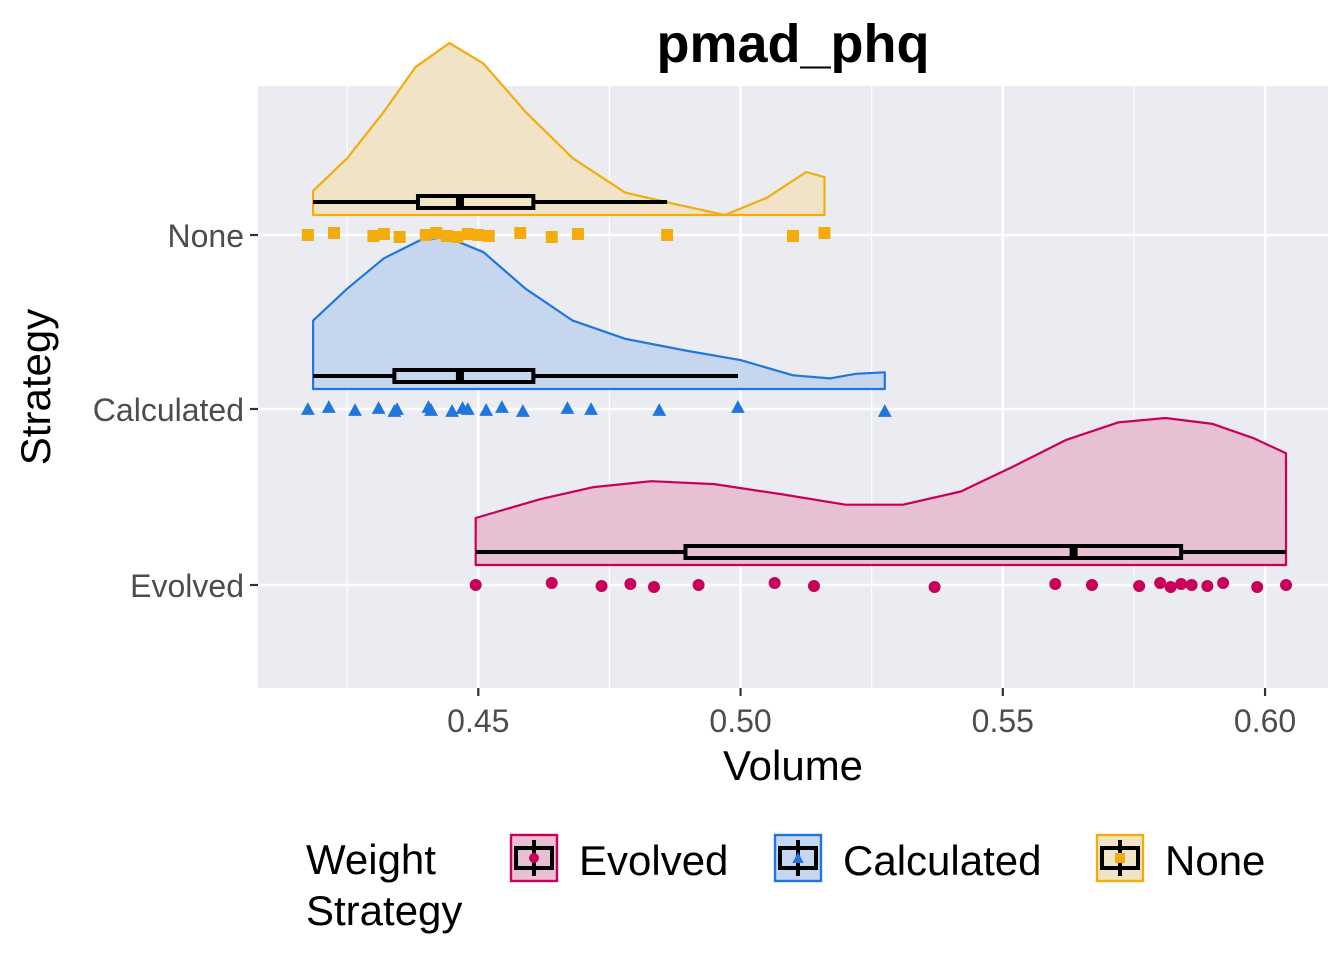 This screenshot has width=1344, height=965. Describe the element at coordinates (384, 885) in the screenshot. I see `legend-title: Weight Strategy` at that location.